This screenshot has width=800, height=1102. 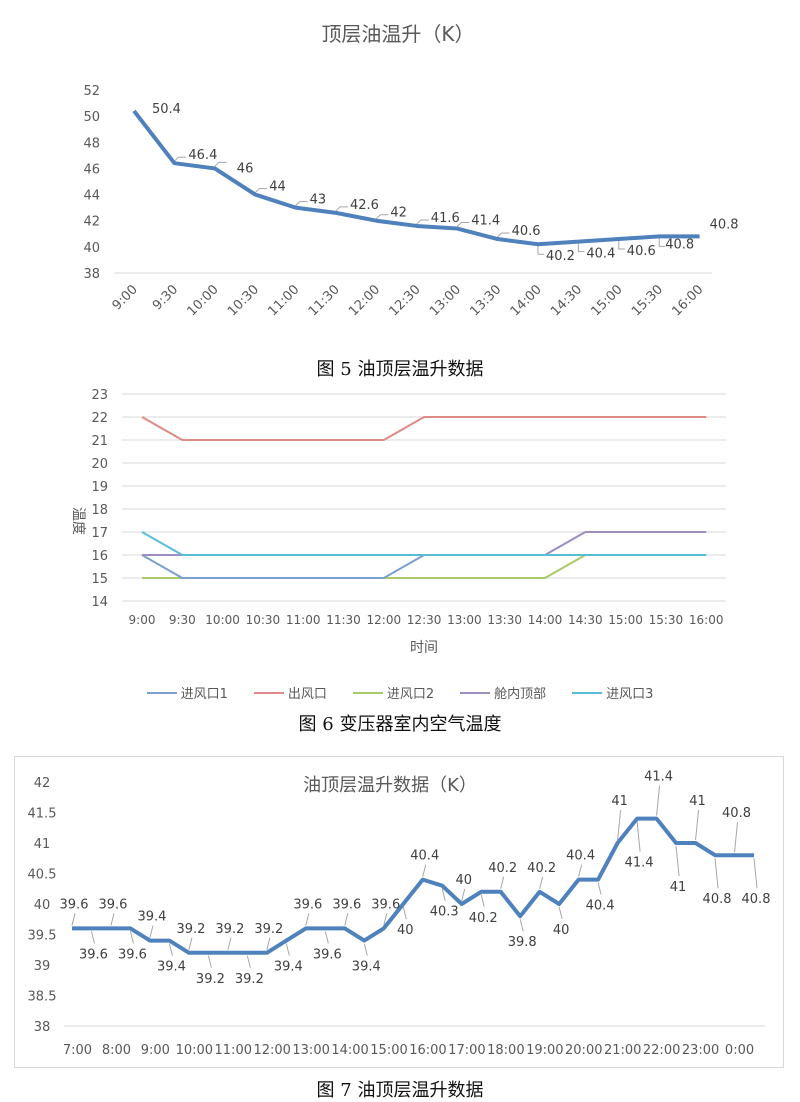 I want to click on data-label: 39.8, so click(x=522, y=942).